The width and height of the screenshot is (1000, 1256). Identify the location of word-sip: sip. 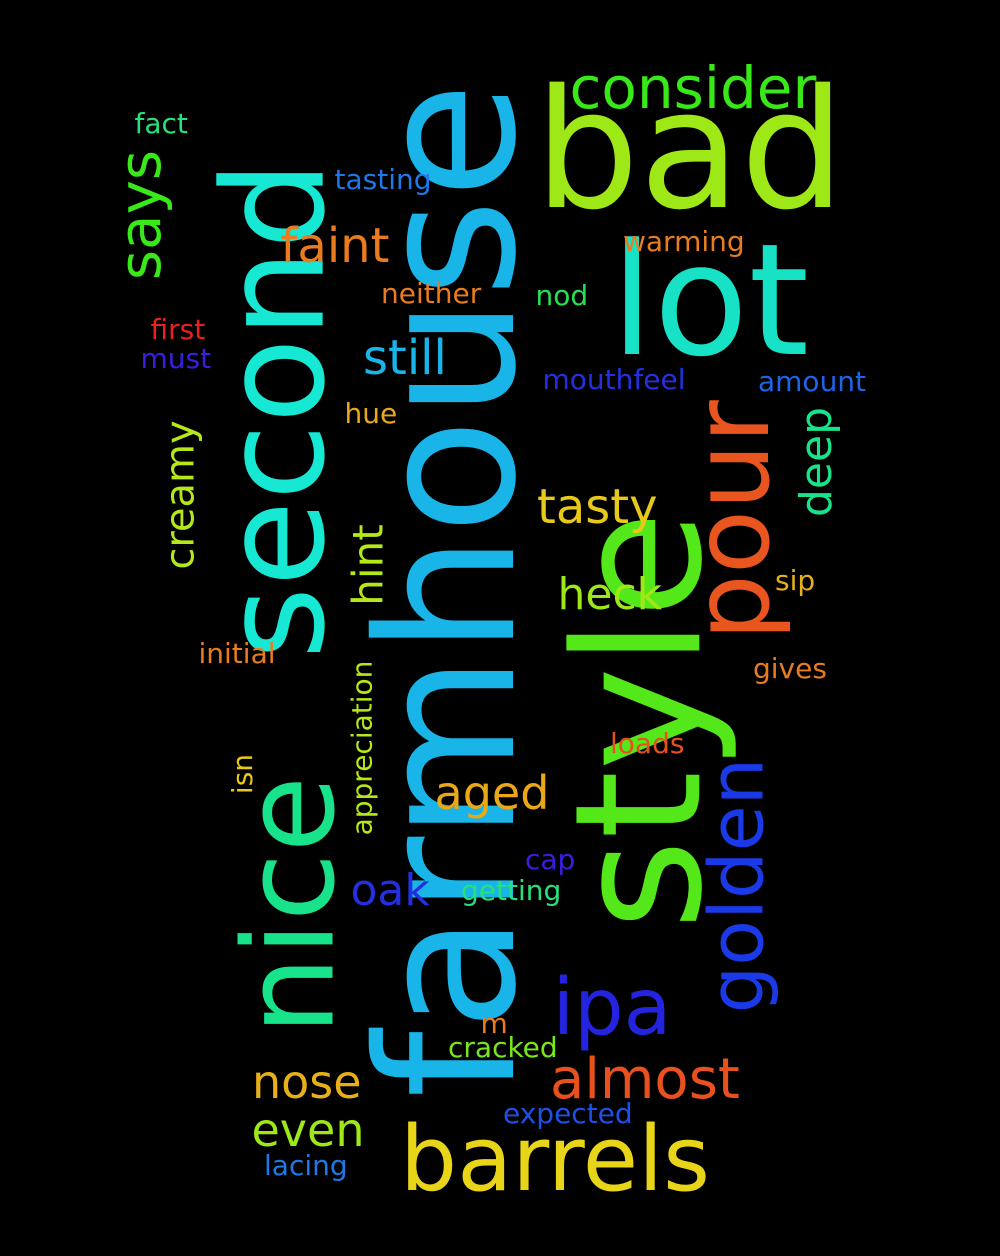
(795, 580).